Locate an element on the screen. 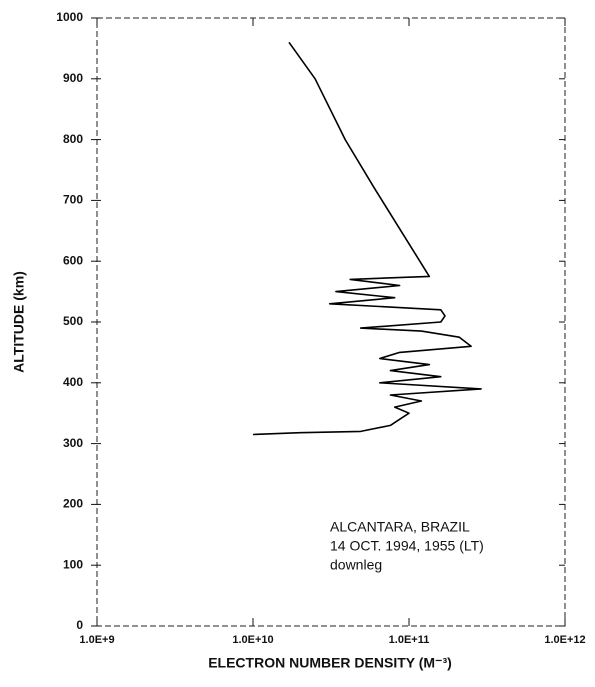 This screenshot has width=595, height=687. y-tick-label: 1000 is located at coordinates (69, 17).